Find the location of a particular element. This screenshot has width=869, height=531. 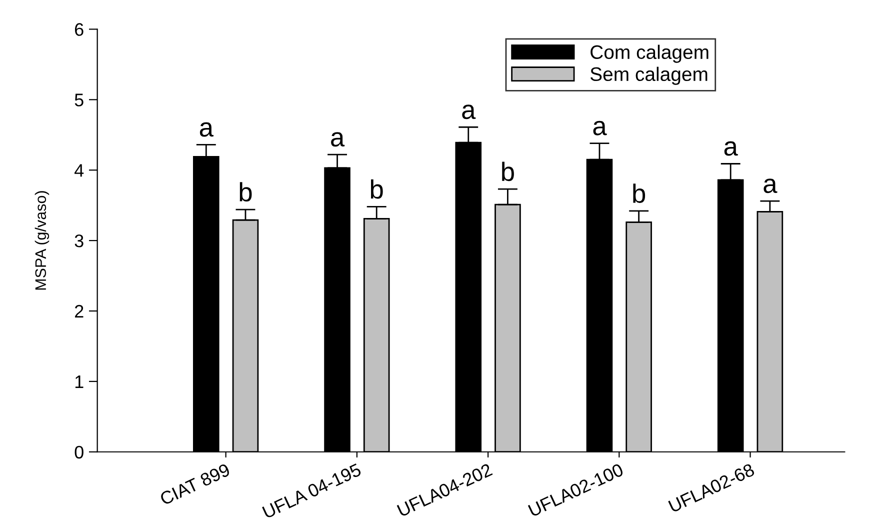

y-tick-label: 6 is located at coordinates (79, 29).